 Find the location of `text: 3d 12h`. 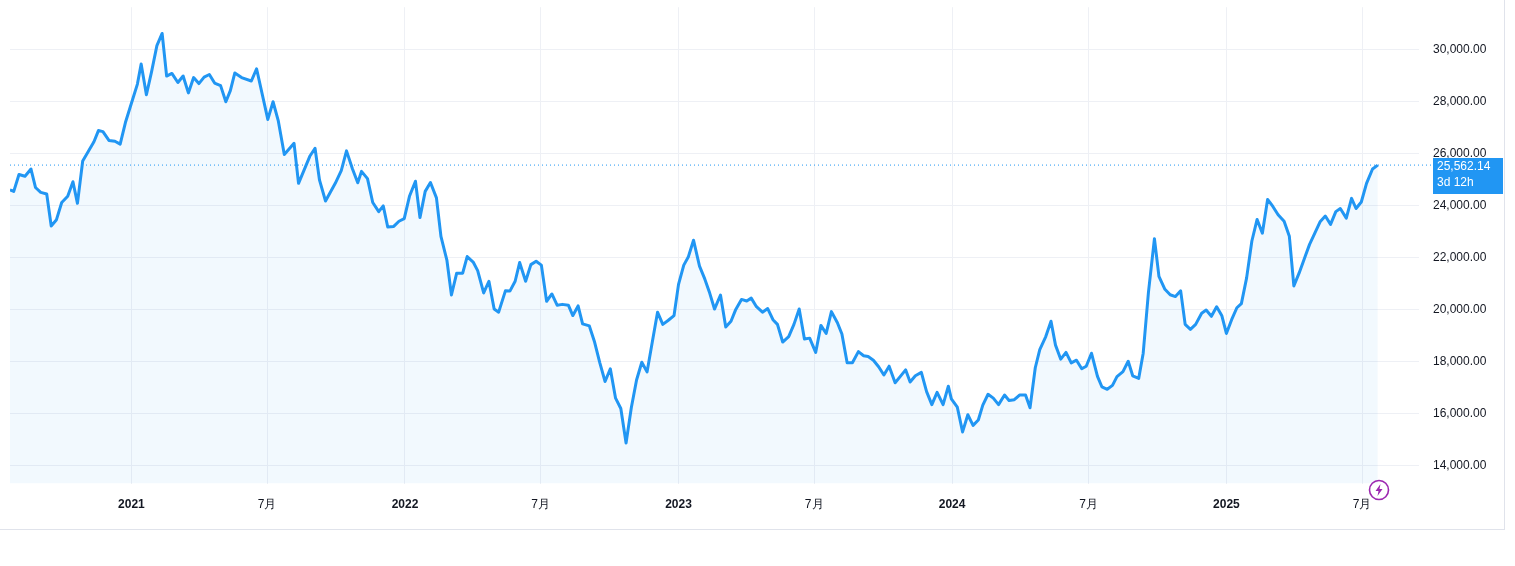

text: 3d 12h is located at coordinates (1455, 182).